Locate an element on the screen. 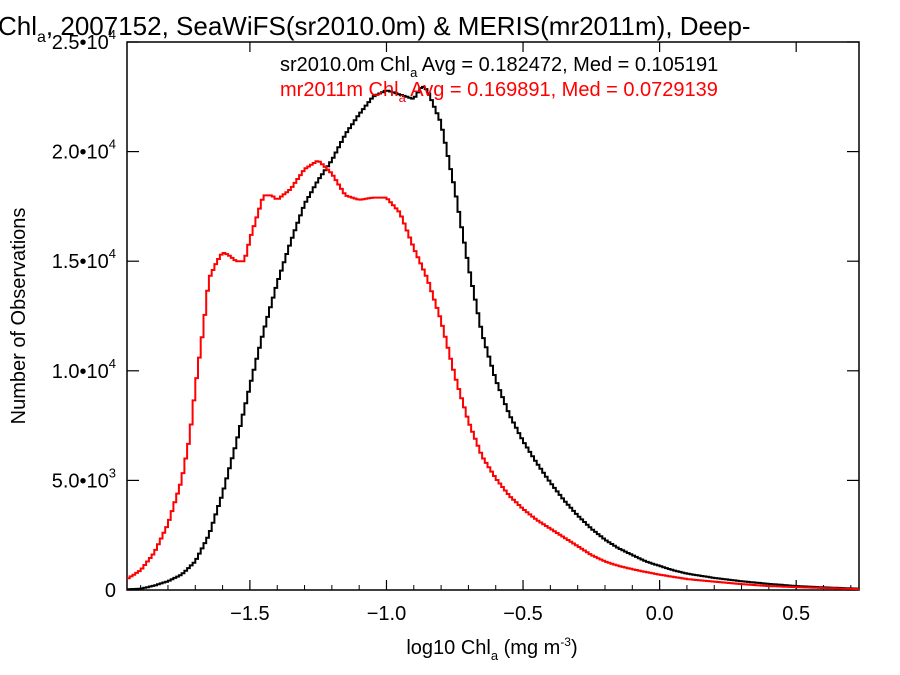 The width and height of the screenshot is (900, 675). x-tick-label: 0.0 is located at coordinates (660, 614).